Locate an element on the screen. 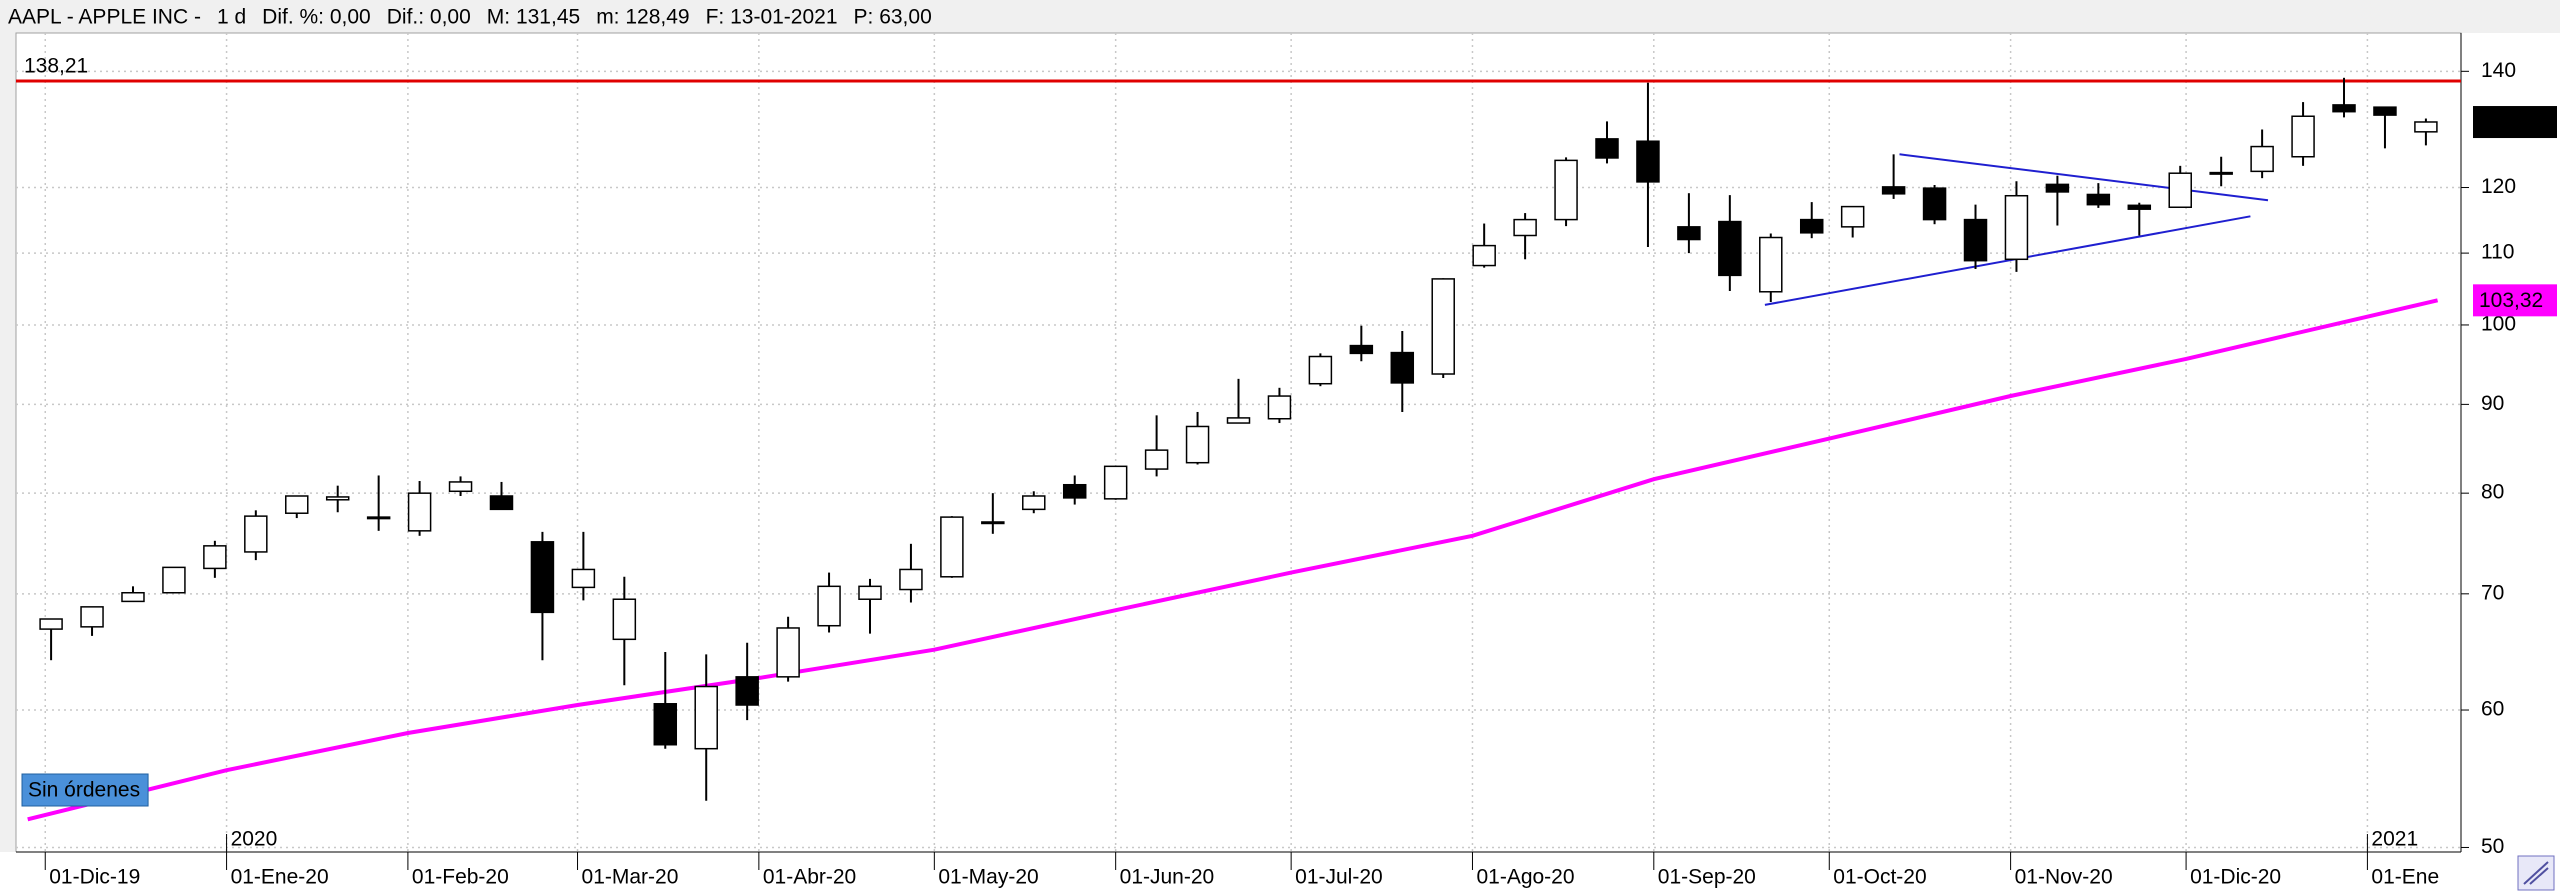  moving-average-label-box is located at coordinates (2515, 300).